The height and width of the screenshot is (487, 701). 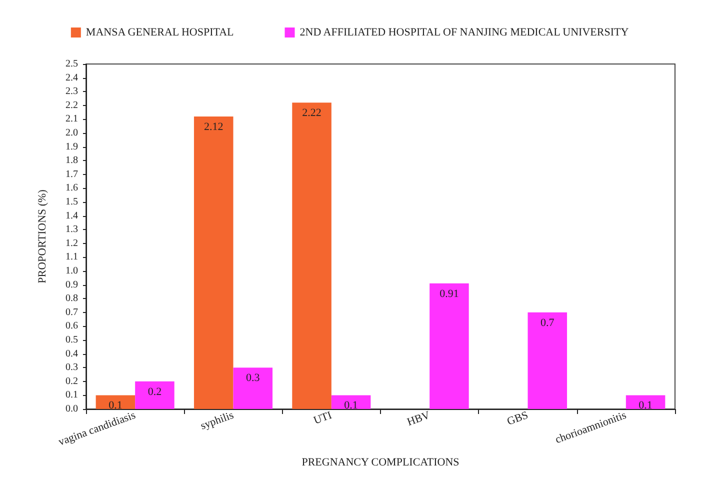 I want to click on y-tick-label: 2.1, so click(x=72, y=119).